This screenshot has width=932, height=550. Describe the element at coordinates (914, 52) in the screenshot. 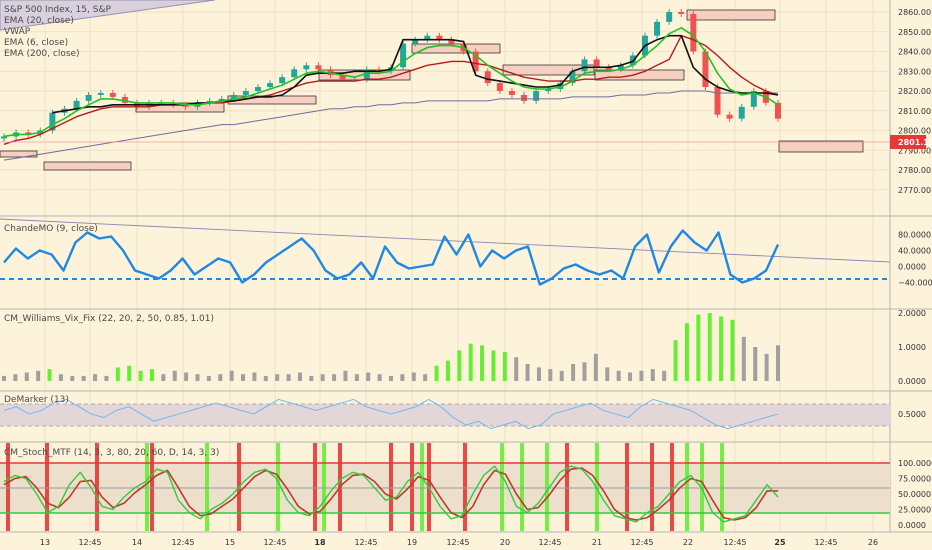

I see `price-tick: 2840.00` at that location.